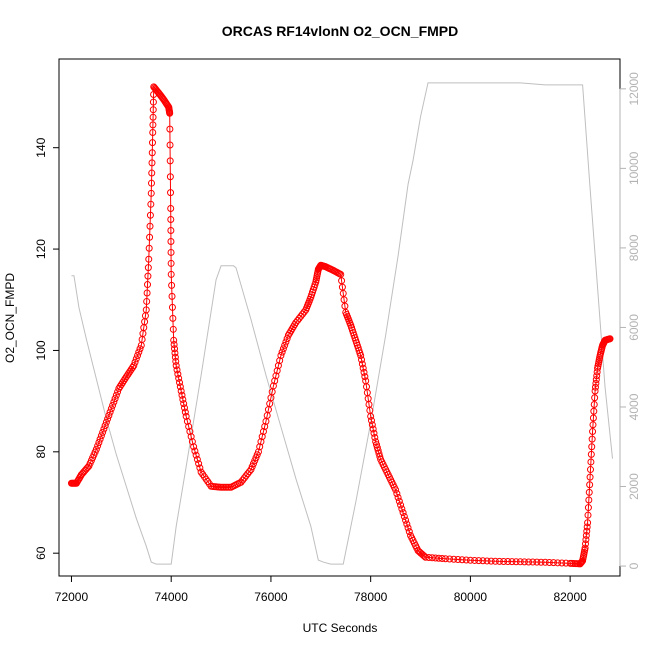  What do you see at coordinates (634, 486) in the screenshot?
I see `y2-tick-label: 2000` at bounding box center [634, 486].